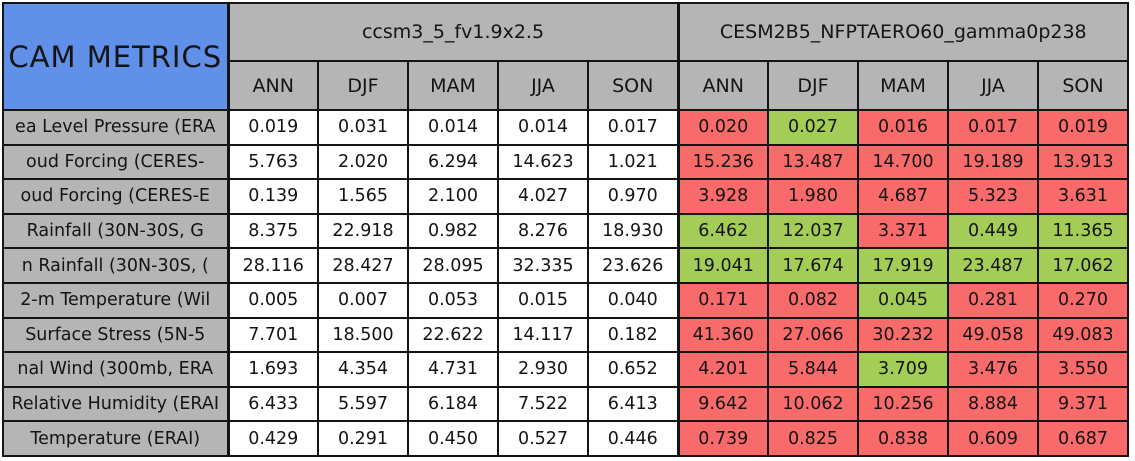 Image resolution: width=1135 pixels, height=461 pixels. I want to click on row-label: Relative Humidity (ERAI, so click(116, 404).